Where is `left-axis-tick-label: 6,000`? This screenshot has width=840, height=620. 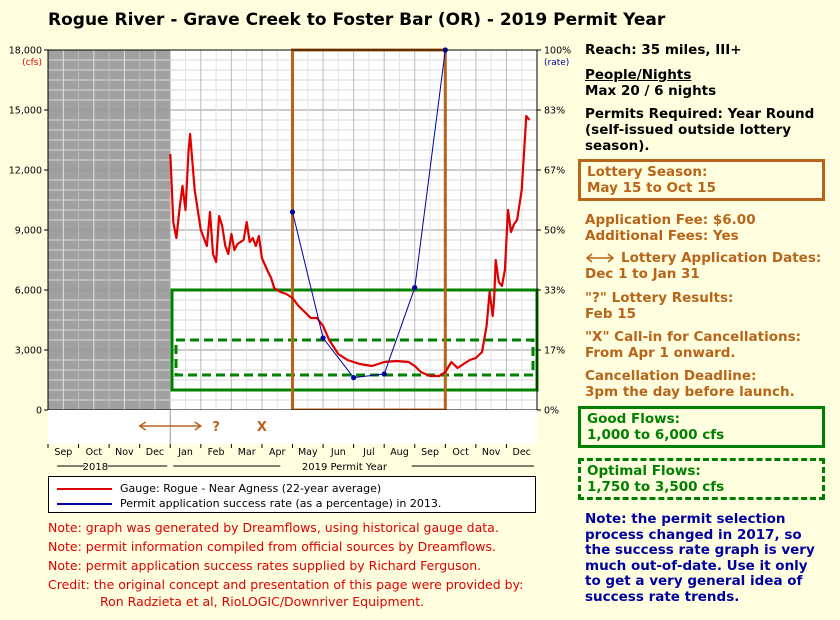 left-axis-tick-label: 6,000 is located at coordinates (28, 291).